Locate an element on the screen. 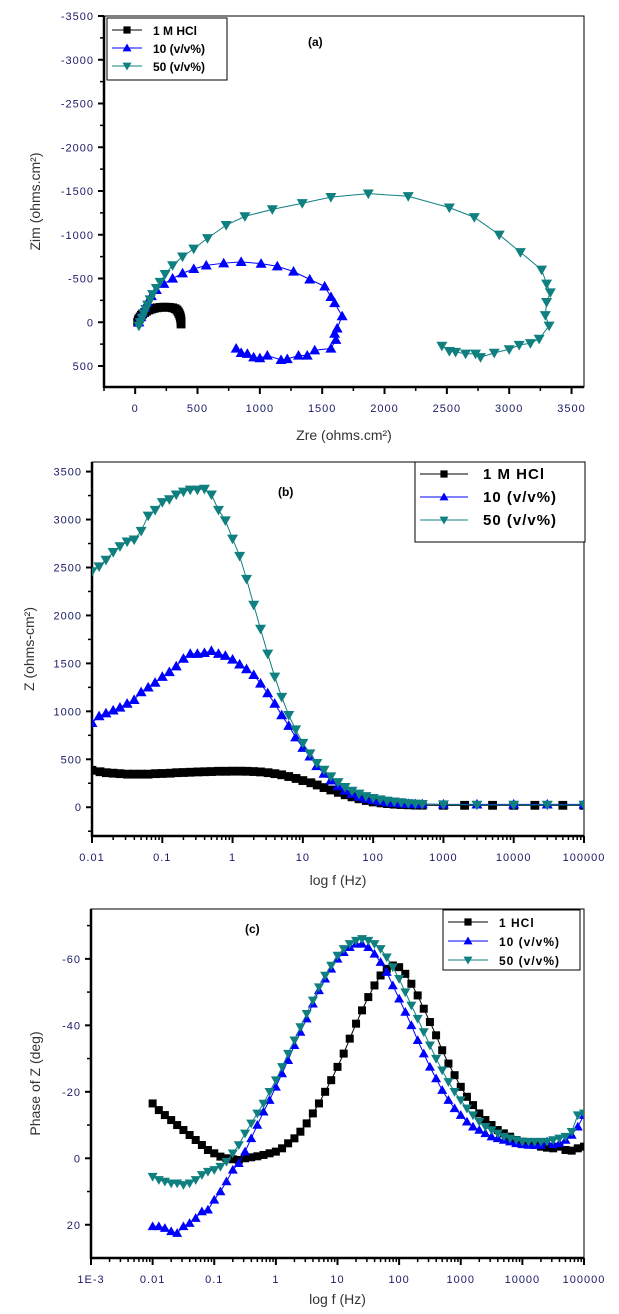 Image resolution: width=619 pixels, height=1314 pixels. x-tick-label: 0.01 is located at coordinates (152, 1280).